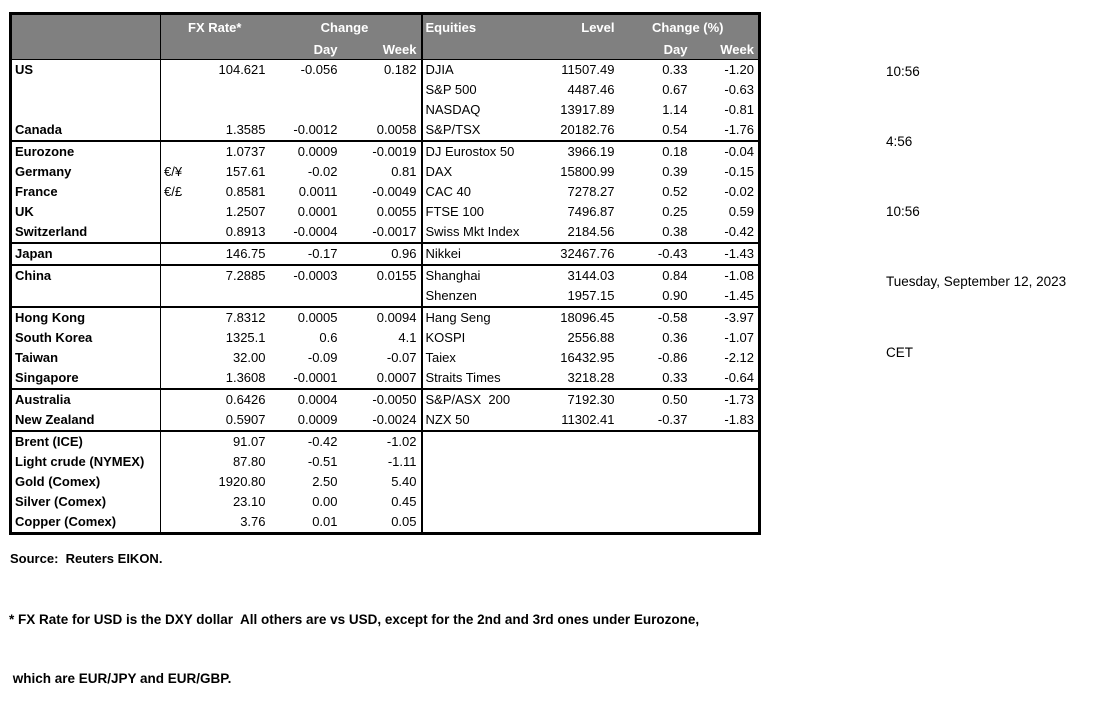  Describe the element at coordinates (325, 481) in the screenshot. I see `fx-day-cell: 2.50` at that location.